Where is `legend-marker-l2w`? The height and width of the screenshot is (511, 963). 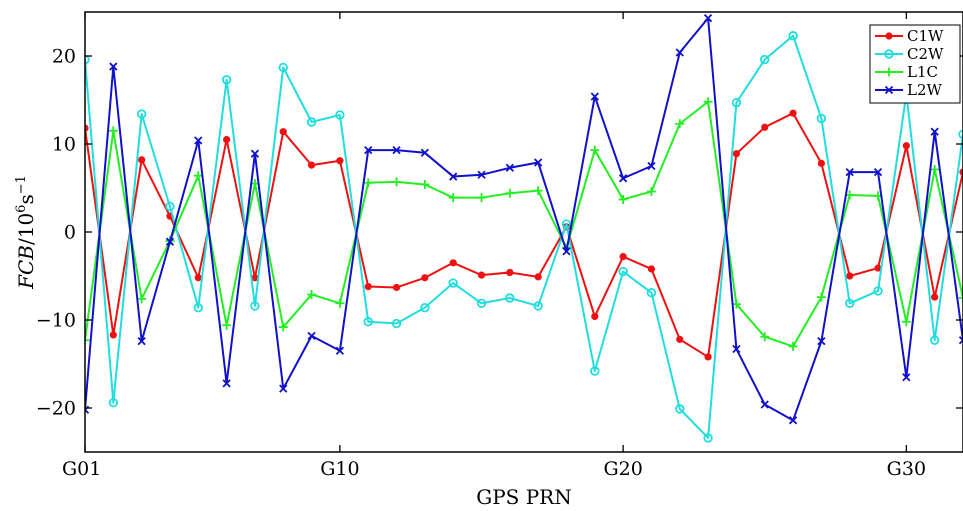 legend-marker-l2w is located at coordinates (889, 90).